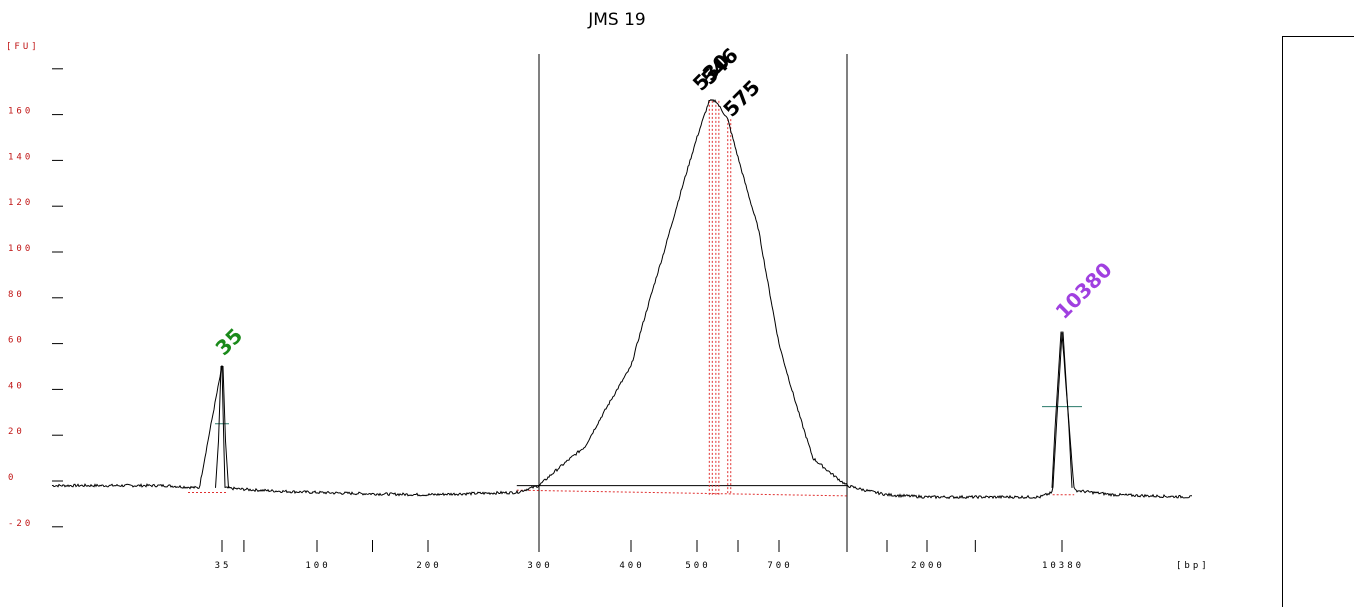 The image size is (1355, 607). Describe the element at coordinates (16, 341) in the screenshot. I see `y-tick-label: 60` at that location.